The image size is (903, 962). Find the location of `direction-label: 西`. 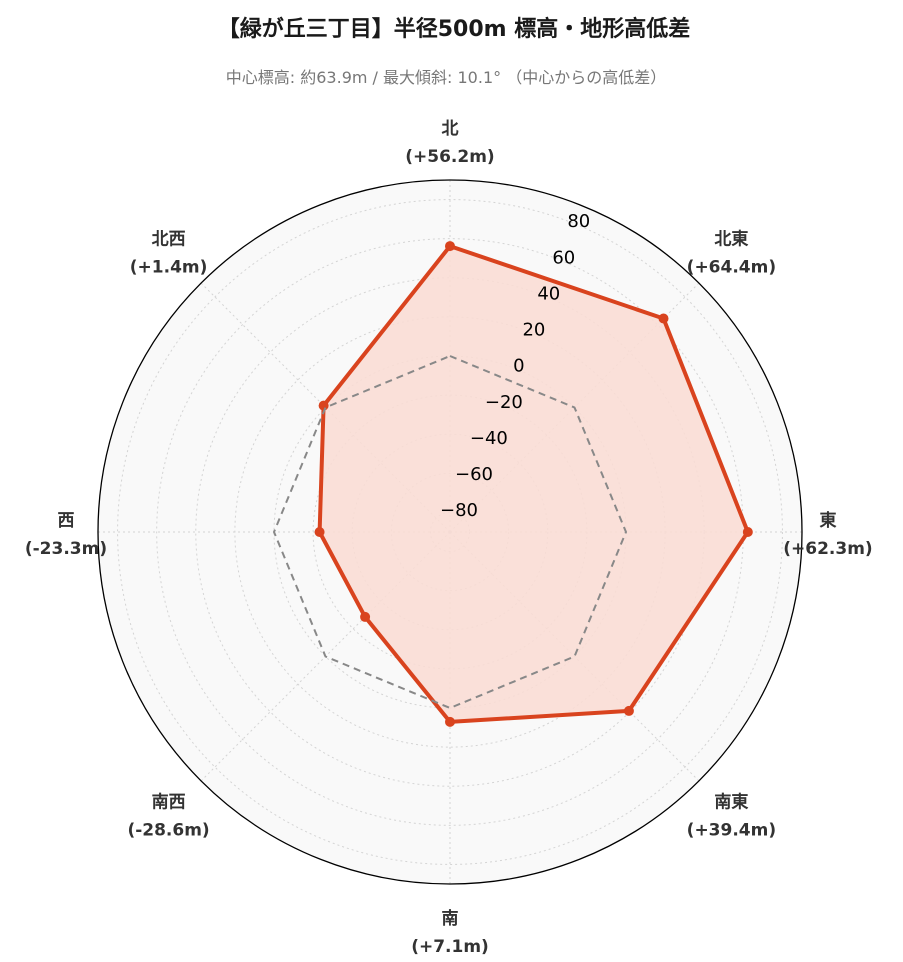

direction-label: 西 is located at coordinates (66, 521).